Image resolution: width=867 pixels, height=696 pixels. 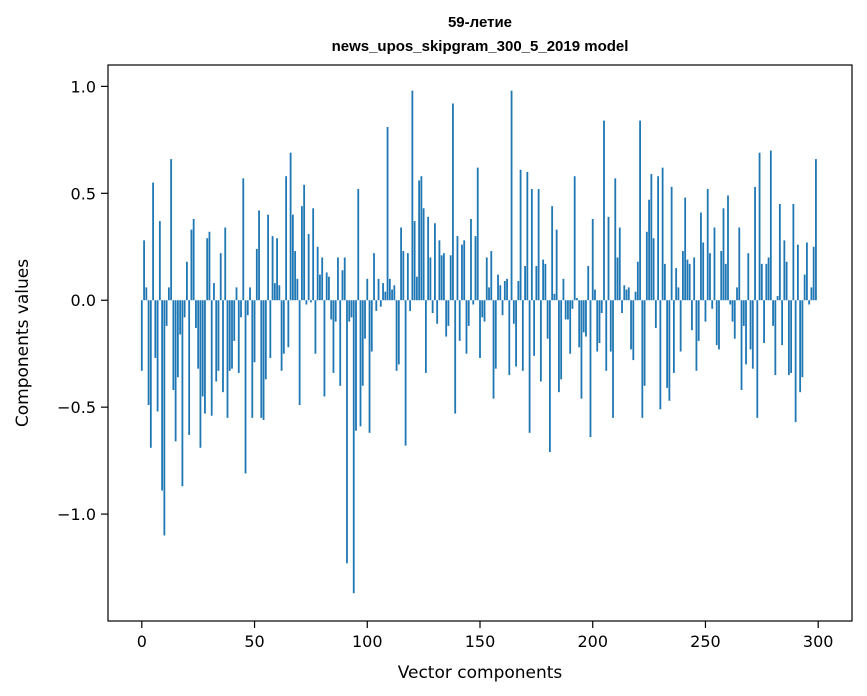 I want to click on x-axis-label: Vector components, so click(x=480, y=673).